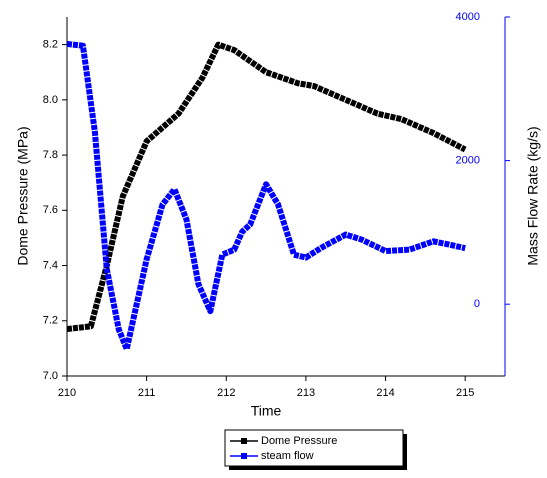 The image size is (547, 478). Describe the element at coordinates (266, 411) in the screenshot. I see `x-axis-label: Time` at that location.